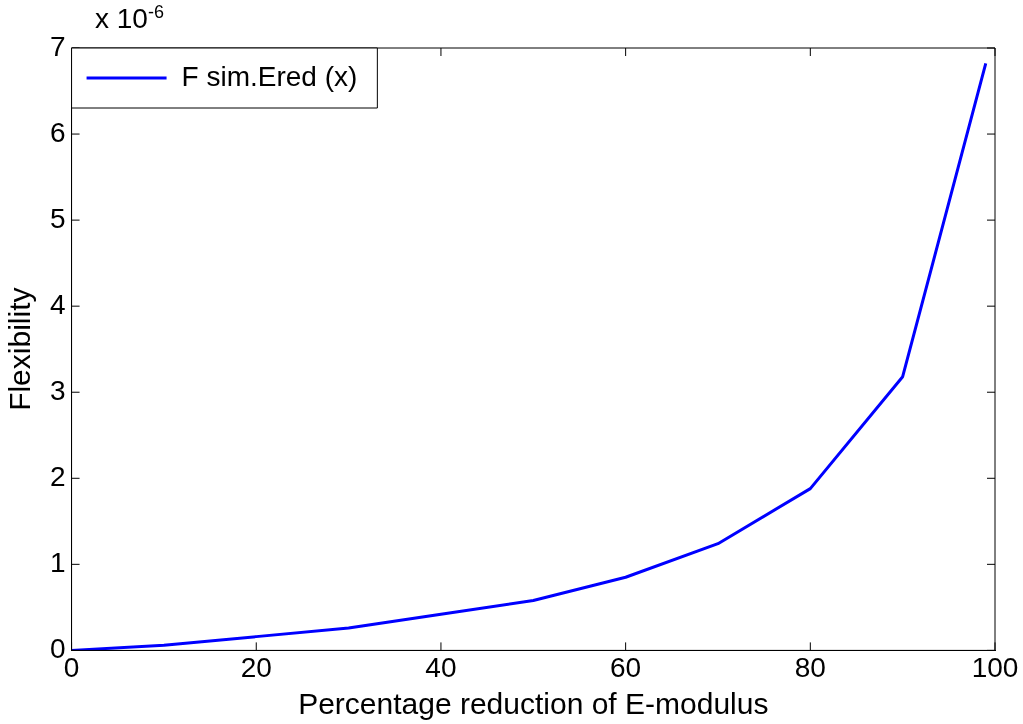  Describe the element at coordinates (57, 46) in the screenshot. I see `y-tick-label: 7` at that location.